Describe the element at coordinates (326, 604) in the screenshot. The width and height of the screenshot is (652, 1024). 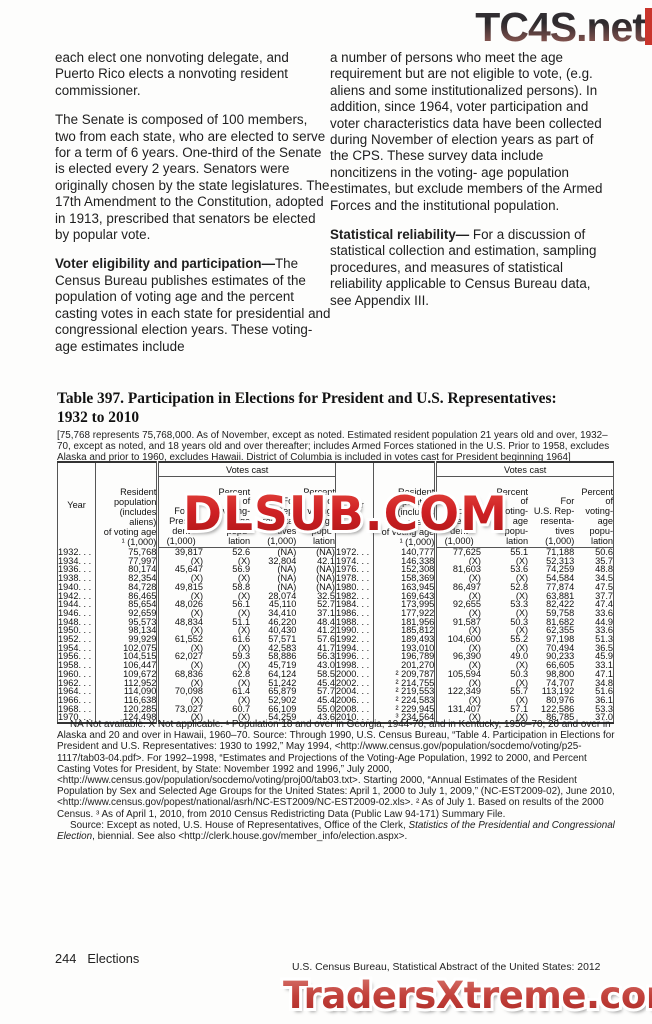
I see `value-cell: 52.7` at that location.